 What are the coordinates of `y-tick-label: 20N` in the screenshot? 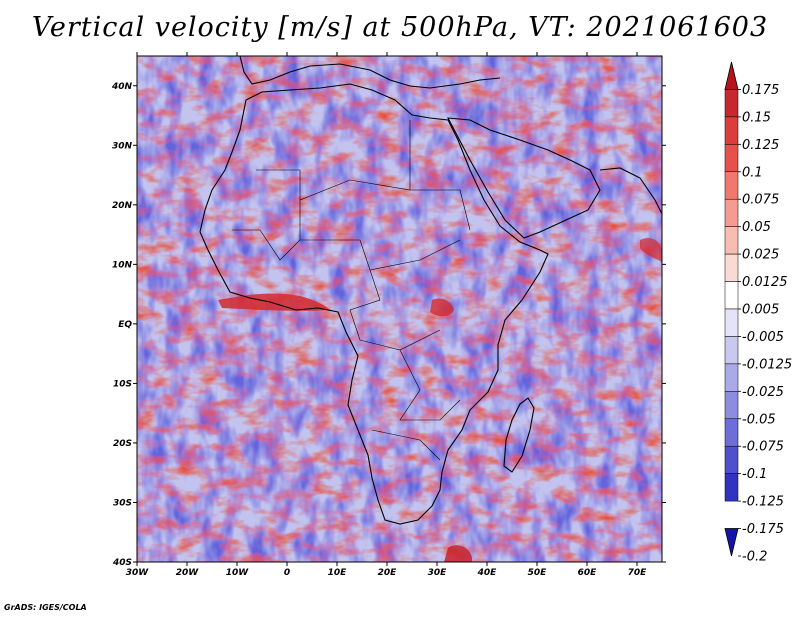 It's located at (122, 206).